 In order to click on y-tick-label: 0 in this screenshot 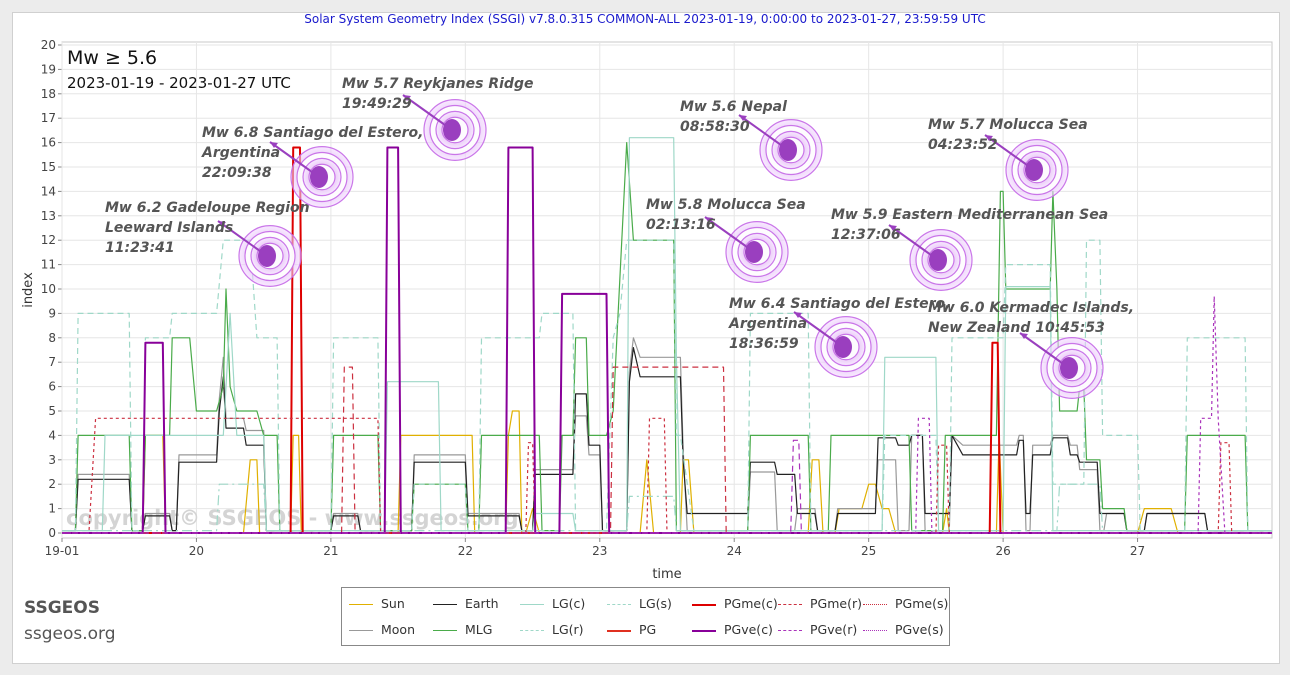, I will do `click(52, 533)`.